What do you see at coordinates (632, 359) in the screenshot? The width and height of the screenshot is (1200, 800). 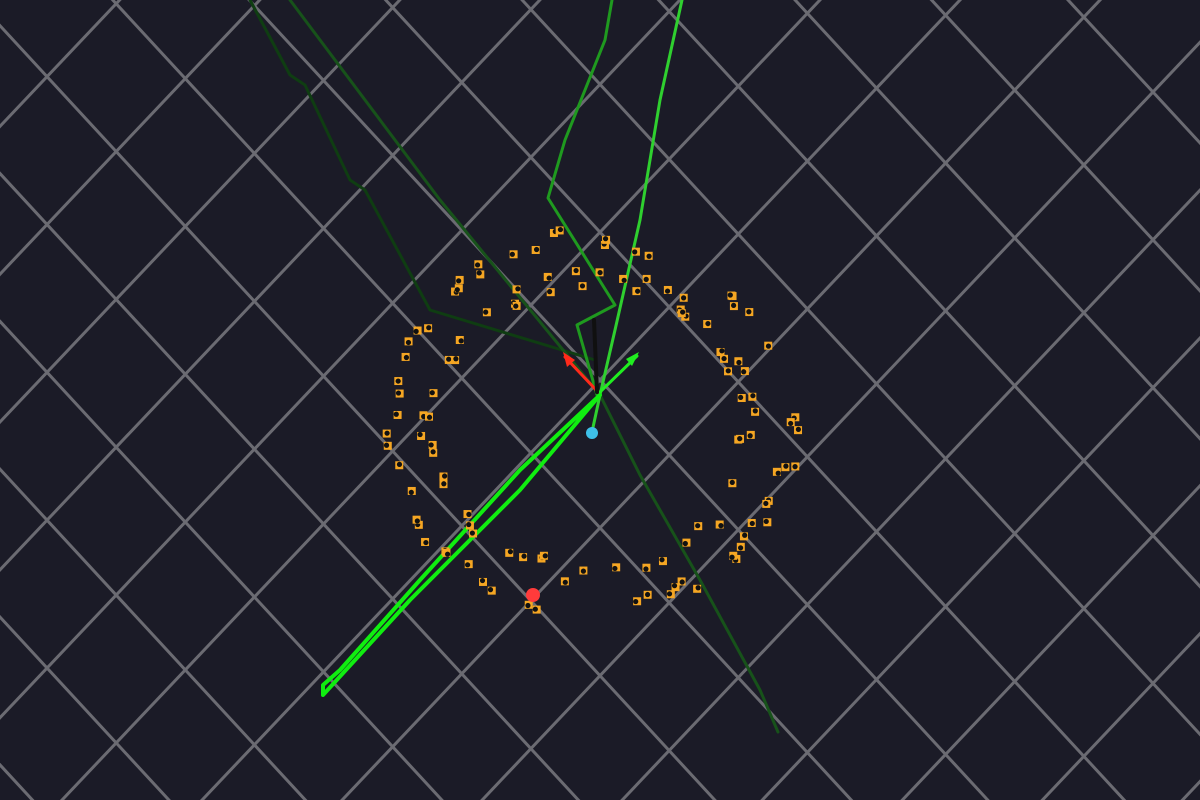 I see `axis-y-arrow-icon` at bounding box center [632, 359].